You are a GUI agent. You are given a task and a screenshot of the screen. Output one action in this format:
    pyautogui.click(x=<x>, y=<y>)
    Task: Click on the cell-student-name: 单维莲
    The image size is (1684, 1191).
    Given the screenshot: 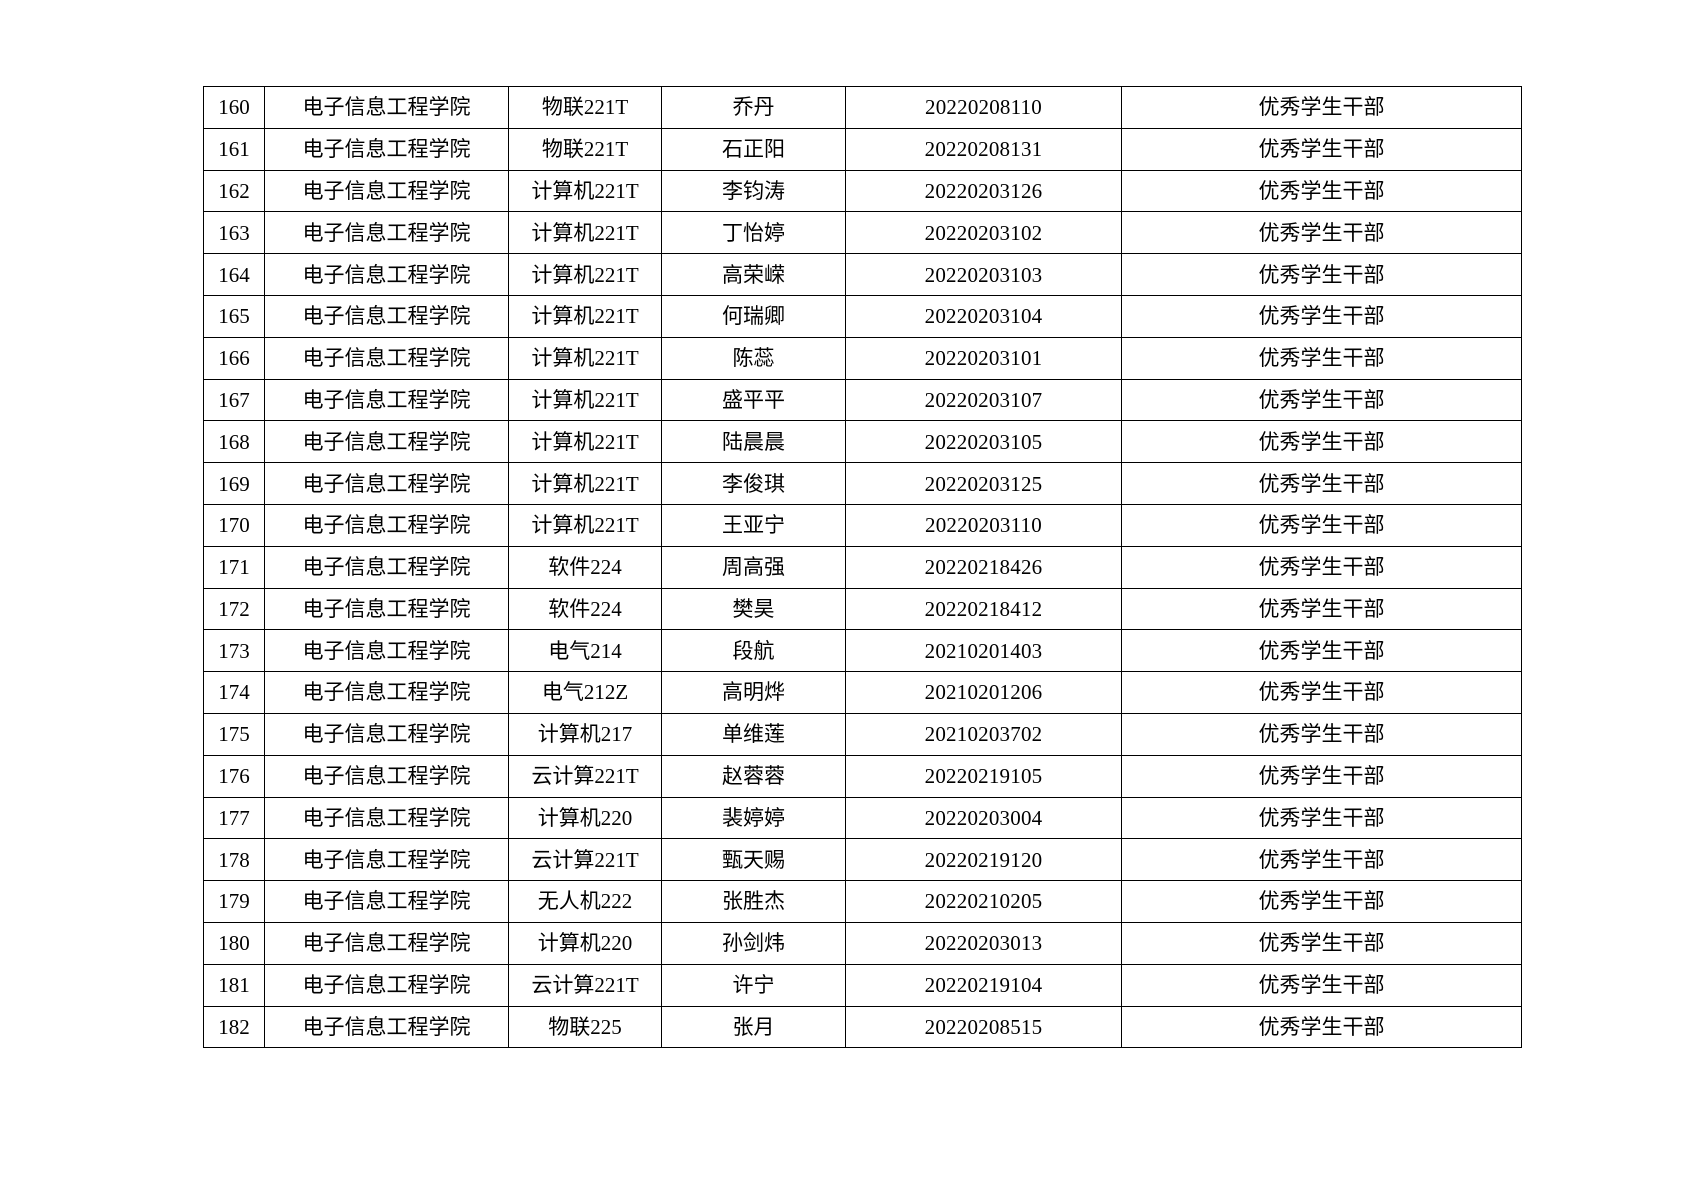 What is the action you would take?
    pyautogui.click(x=753, y=734)
    